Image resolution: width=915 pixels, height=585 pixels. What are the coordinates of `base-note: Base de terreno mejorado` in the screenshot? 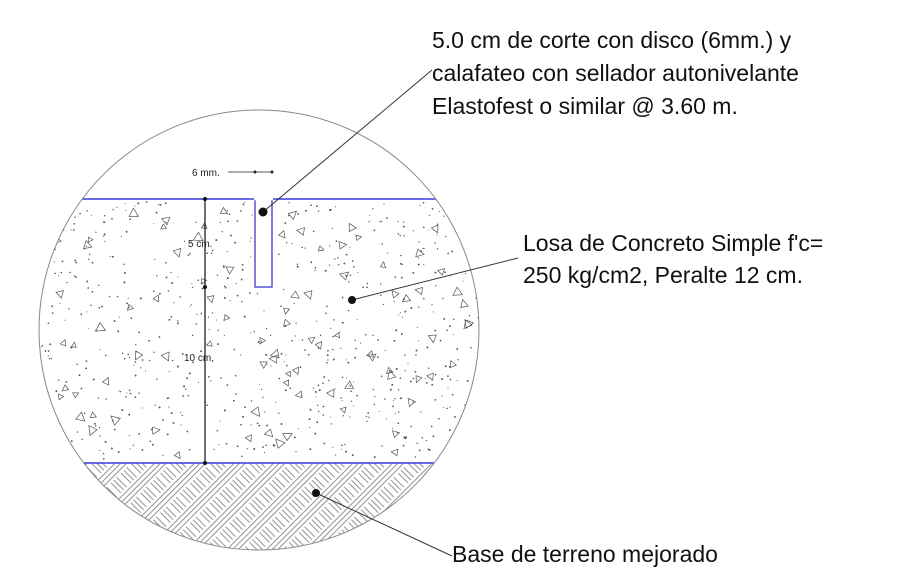 It's located at (585, 554).